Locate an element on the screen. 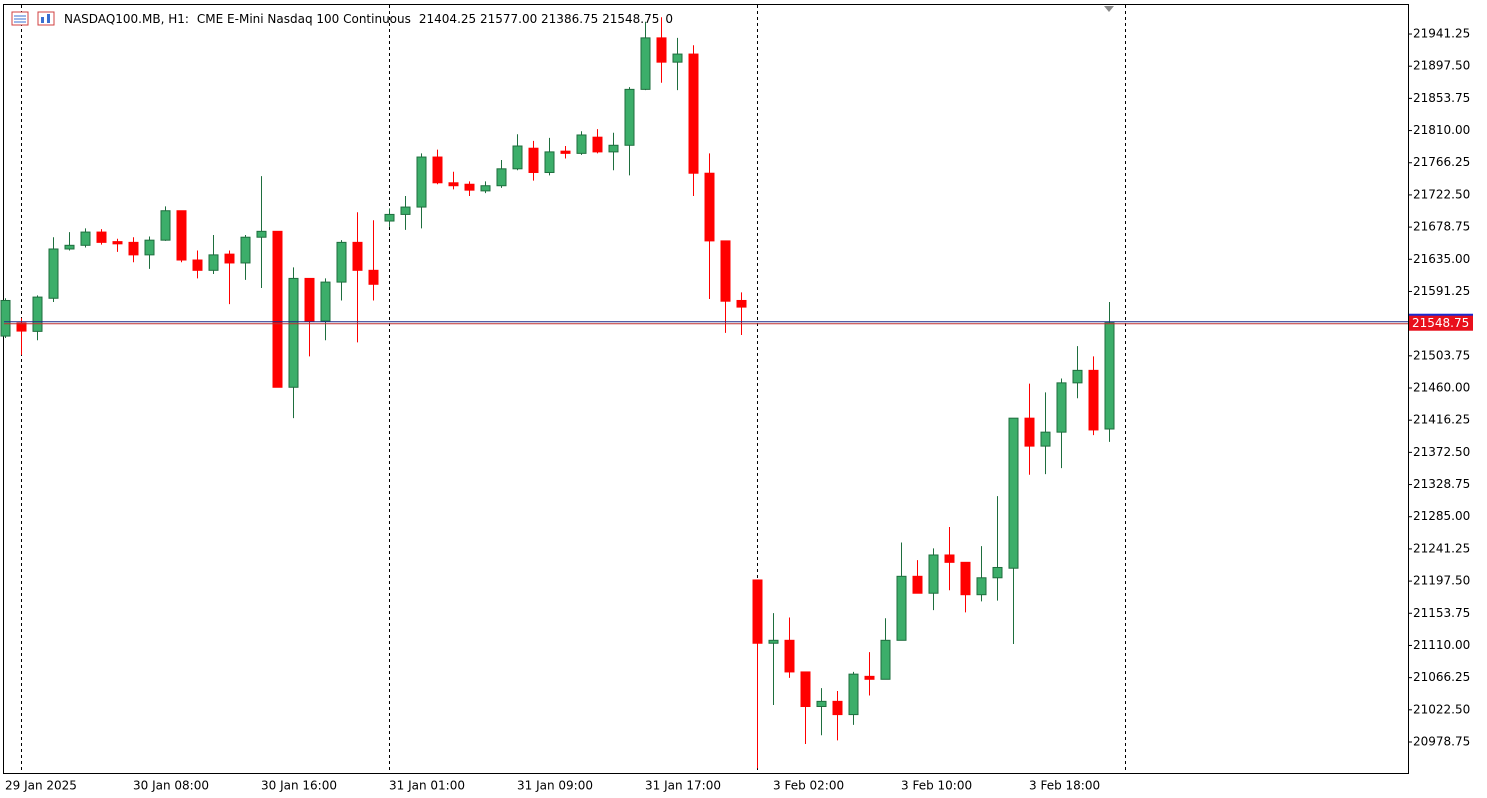 The height and width of the screenshot is (798, 1487). volume: 0 is located at coordinates (669, 19).